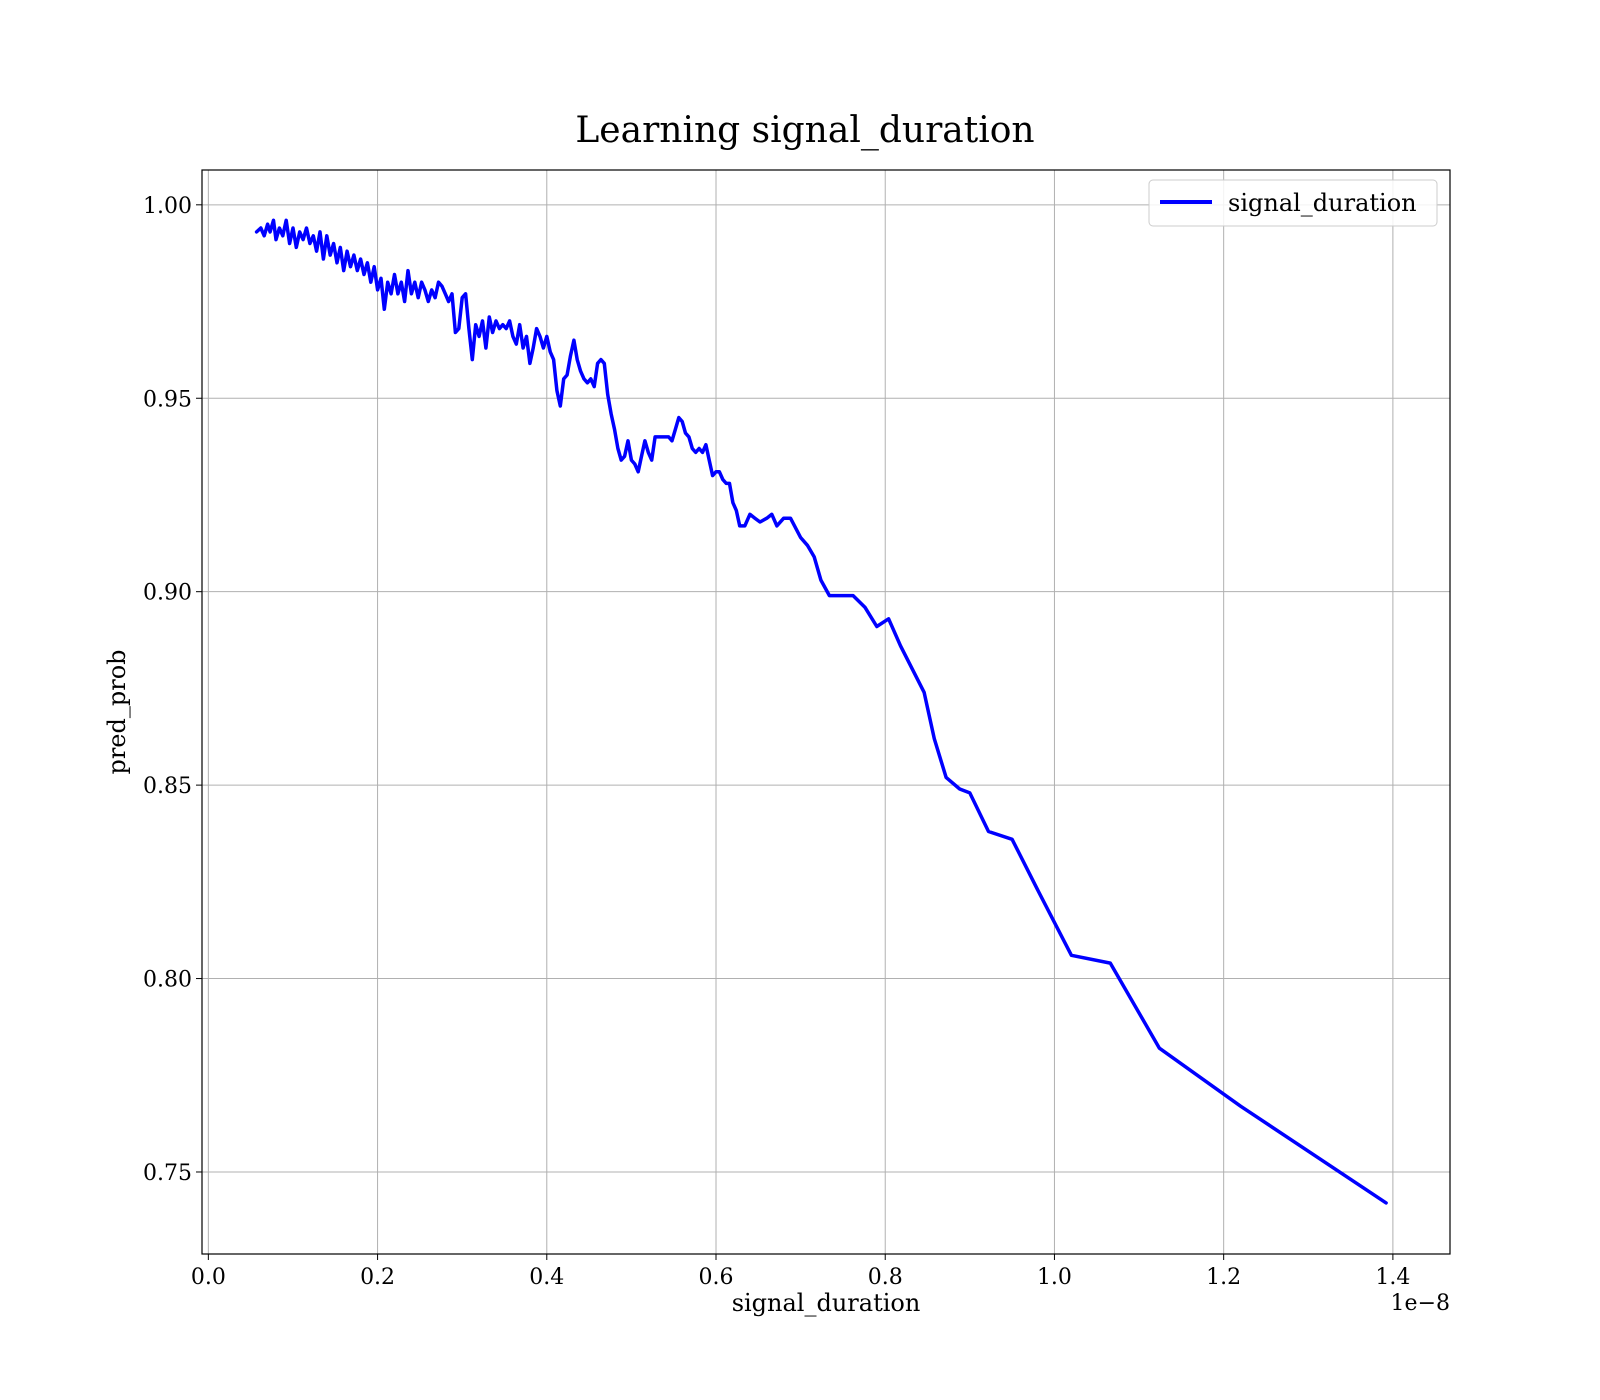  Describe the element at coordinates (172, 690) in the screenshot. I see `y-axis: 0.75 0.80 0.85 0.90 0.95 1.00` at that location.